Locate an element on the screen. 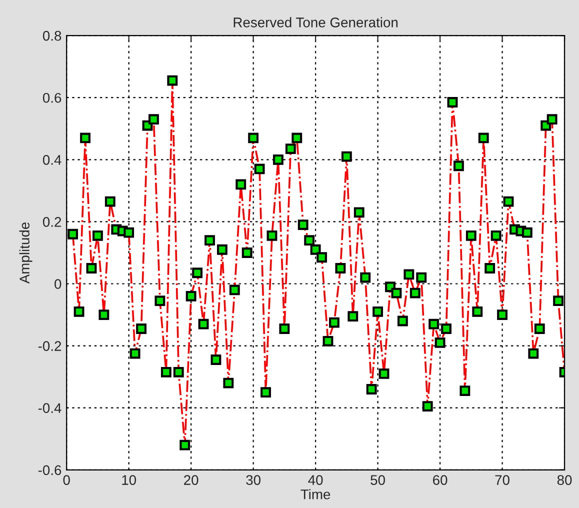 The width and height of the screenshot is (579, 508). y-tick-label: 0.8 is located at coordinates (52, 35).